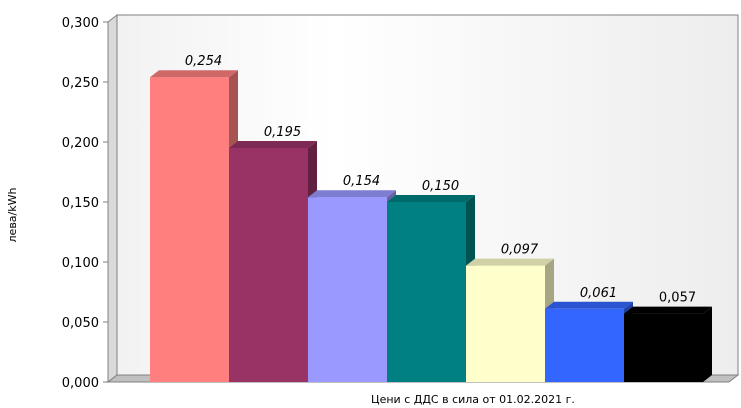  What do you see at coordinates (203, 61) in the screenshot?
I see `bar-value-label: 0,254` at bounding box center [203, 61].